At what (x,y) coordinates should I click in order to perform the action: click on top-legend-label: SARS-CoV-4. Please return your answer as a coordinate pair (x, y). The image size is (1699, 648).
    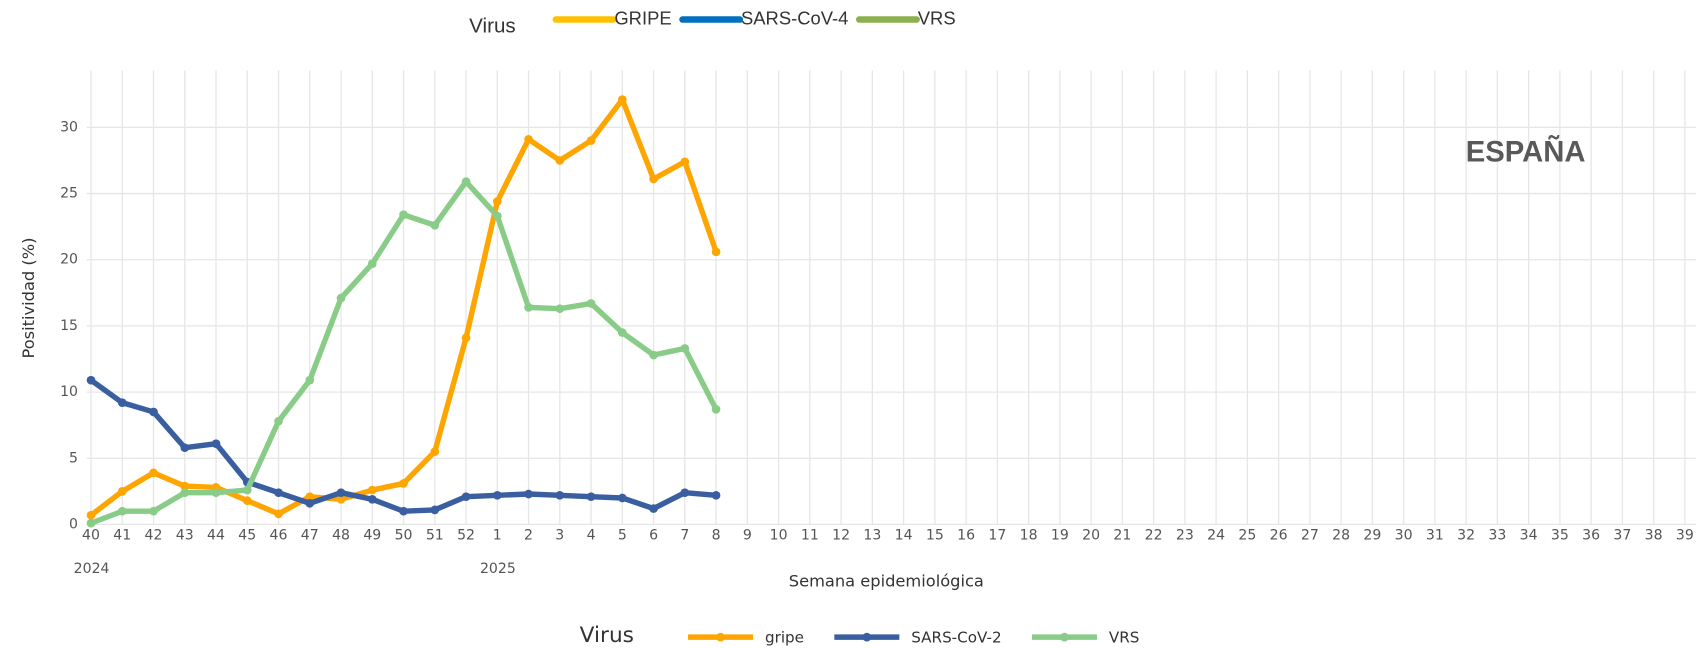
    Looking at the image, I should click on (794, 17).